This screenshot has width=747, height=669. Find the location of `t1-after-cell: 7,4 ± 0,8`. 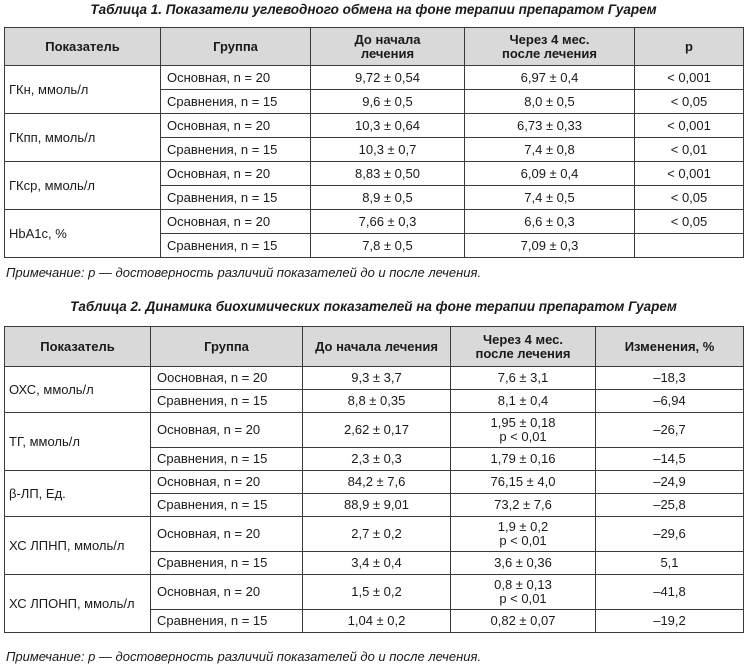

t1-after-cell: 7,4 ± 0,8 is located at coordinates (549, 149).